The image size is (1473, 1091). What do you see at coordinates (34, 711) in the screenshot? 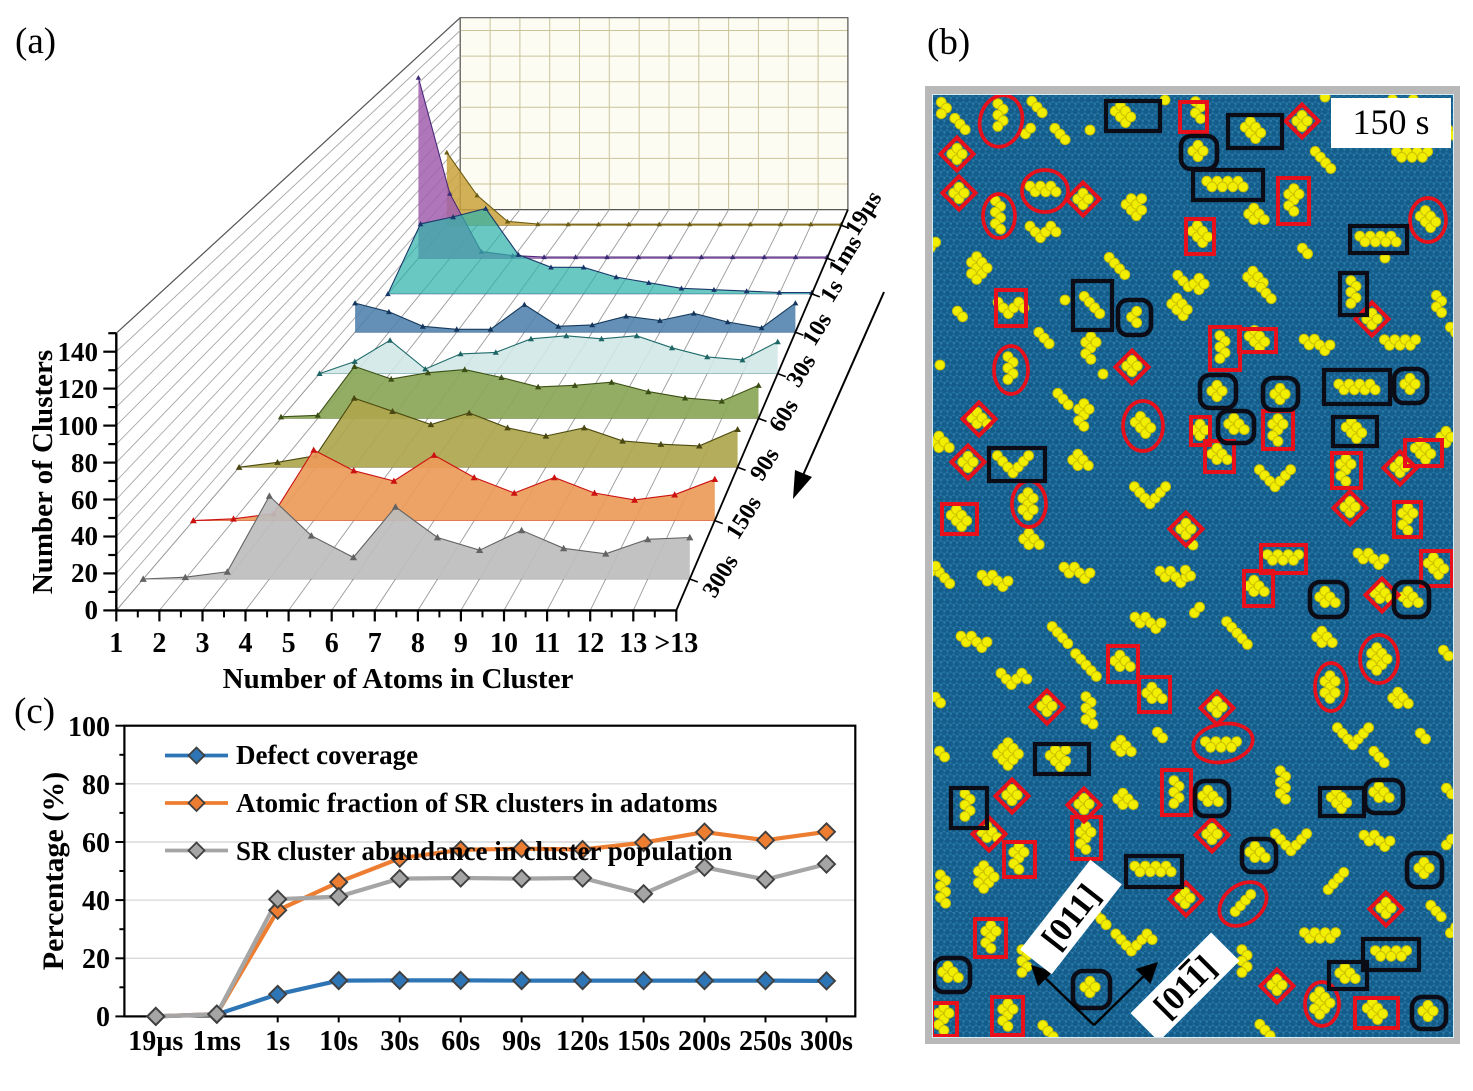
I see `svg-text: (c)` at bounding box center [34, 711].